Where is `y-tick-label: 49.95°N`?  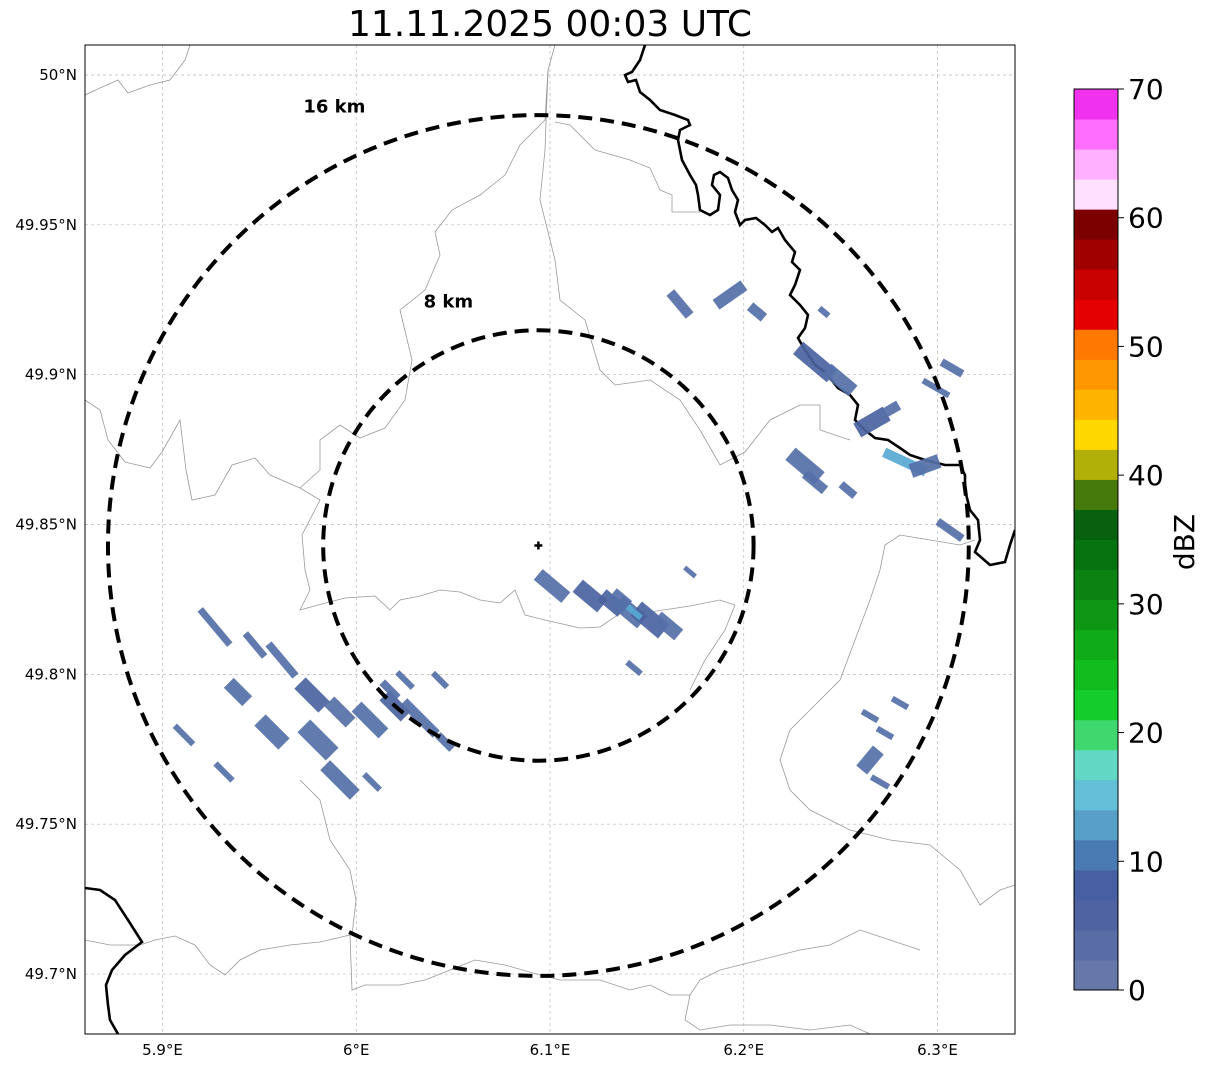 y-tick-label: 49.95°N is located at coordinates (46, 225).